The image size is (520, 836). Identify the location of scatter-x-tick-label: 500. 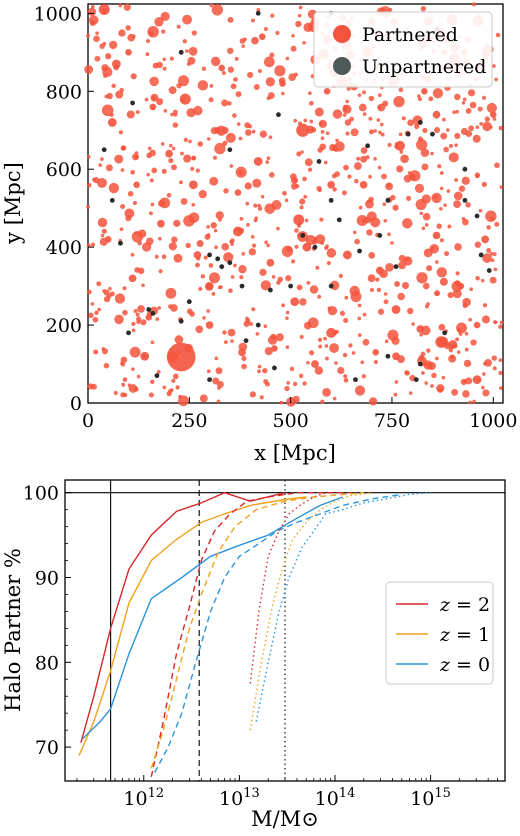
(291, 421).